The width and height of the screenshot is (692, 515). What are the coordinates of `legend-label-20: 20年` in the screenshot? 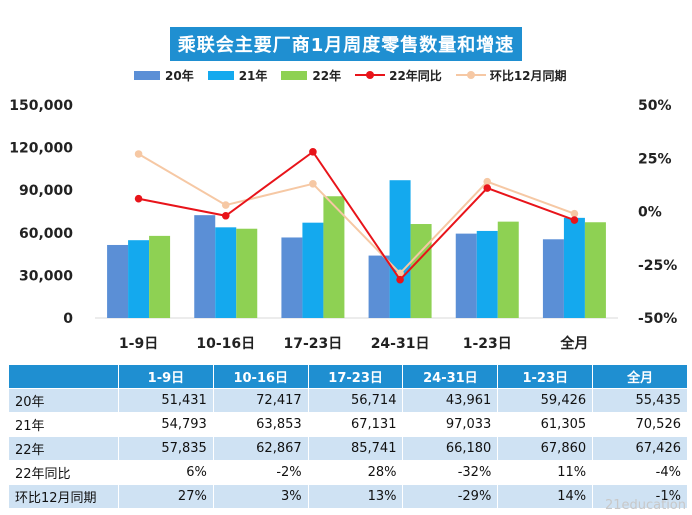 It's located at (179, 75).